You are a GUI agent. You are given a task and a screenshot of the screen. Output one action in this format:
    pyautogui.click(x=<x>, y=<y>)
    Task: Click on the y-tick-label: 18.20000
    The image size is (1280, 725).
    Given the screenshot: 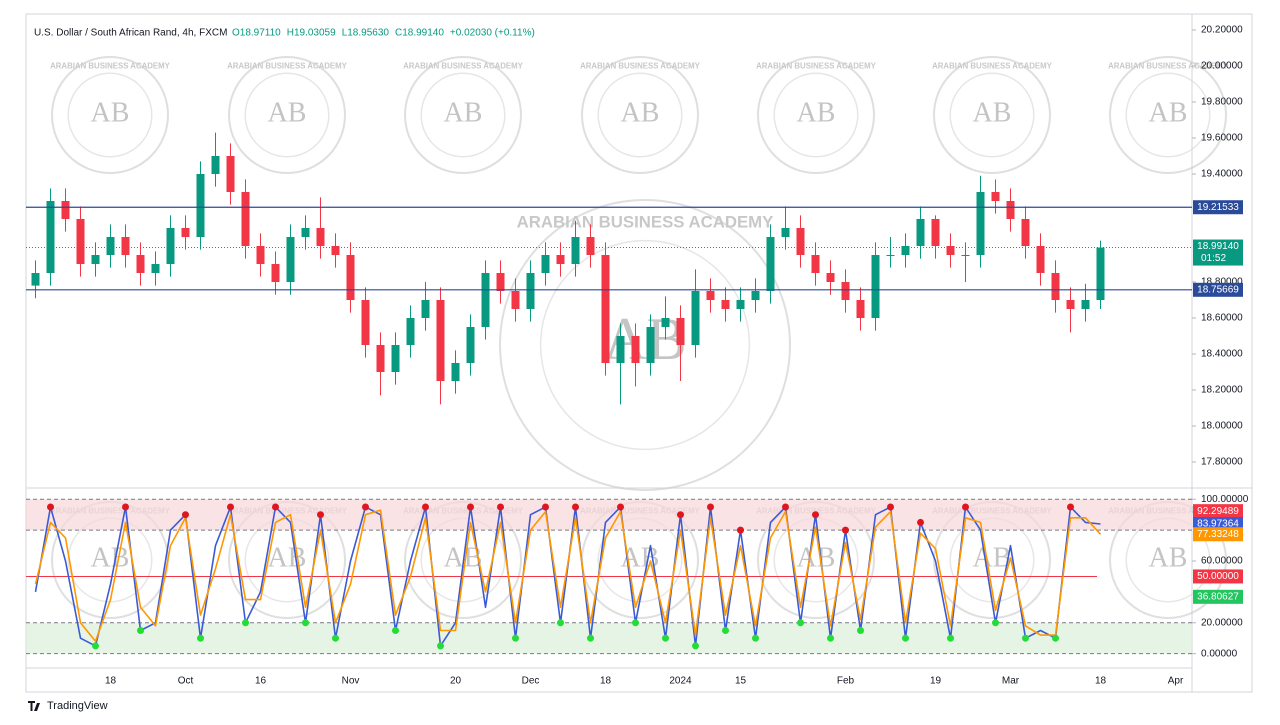 What is the action you would take?
    pyautogui.click(x=1222, y=390)
    